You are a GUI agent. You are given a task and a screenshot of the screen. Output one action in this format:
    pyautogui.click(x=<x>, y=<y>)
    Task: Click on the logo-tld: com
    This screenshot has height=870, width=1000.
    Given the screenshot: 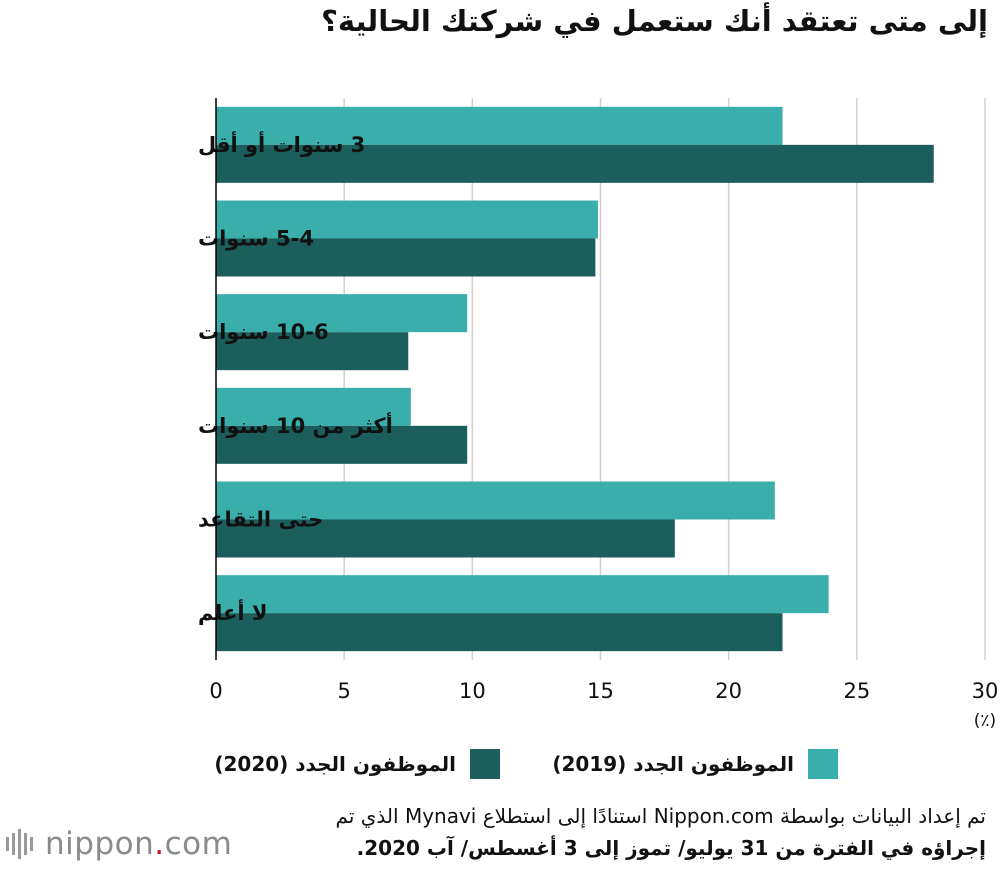 What is the action you would take?
    pyautogui.click(x=198, y=844)
    